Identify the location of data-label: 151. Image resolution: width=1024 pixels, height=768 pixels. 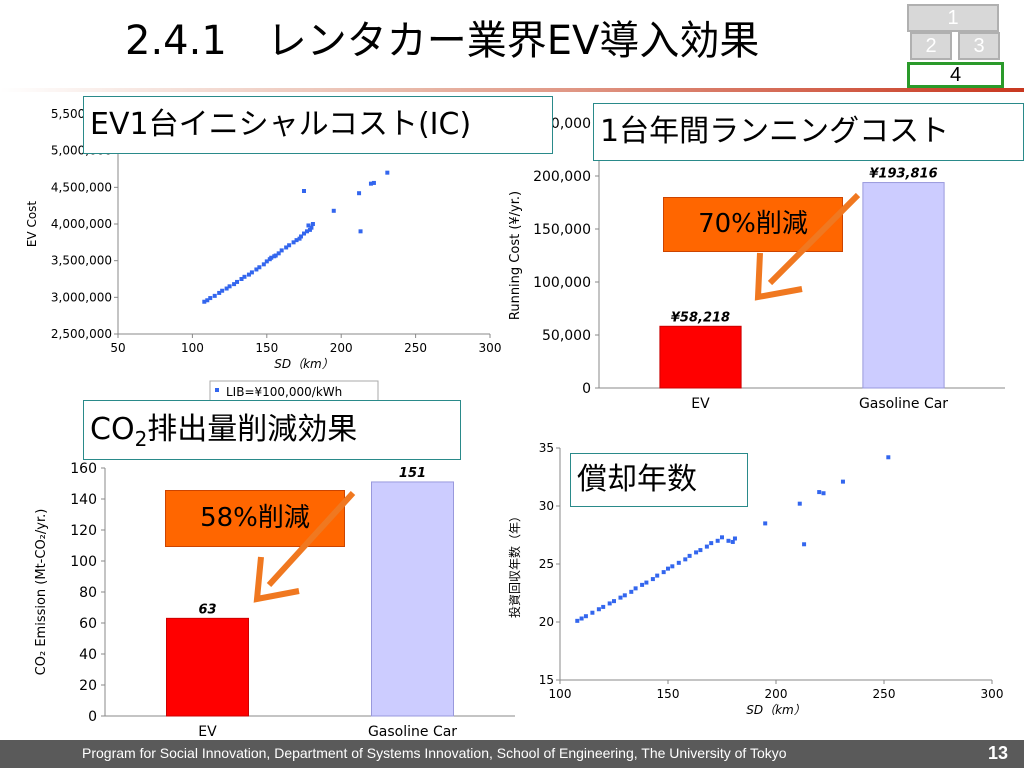
(412, 473).